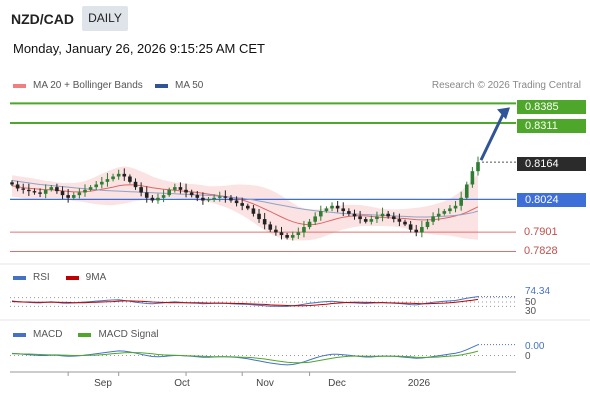 Image resolution: width=590 pixels, height=400 pixels. Describe the element at coordinates (551, 164) in the screenshot. I see `level-tag-2: 0.8164` at that location.